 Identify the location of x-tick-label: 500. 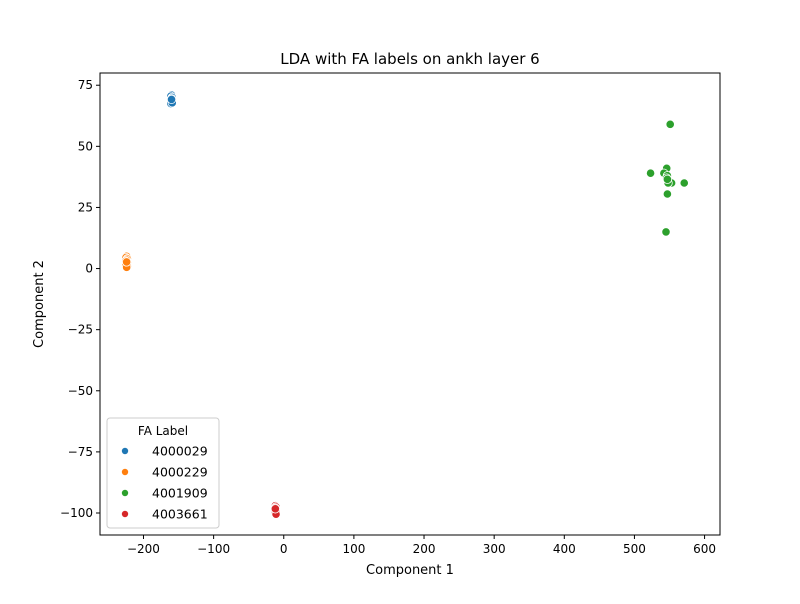
(634, 549).